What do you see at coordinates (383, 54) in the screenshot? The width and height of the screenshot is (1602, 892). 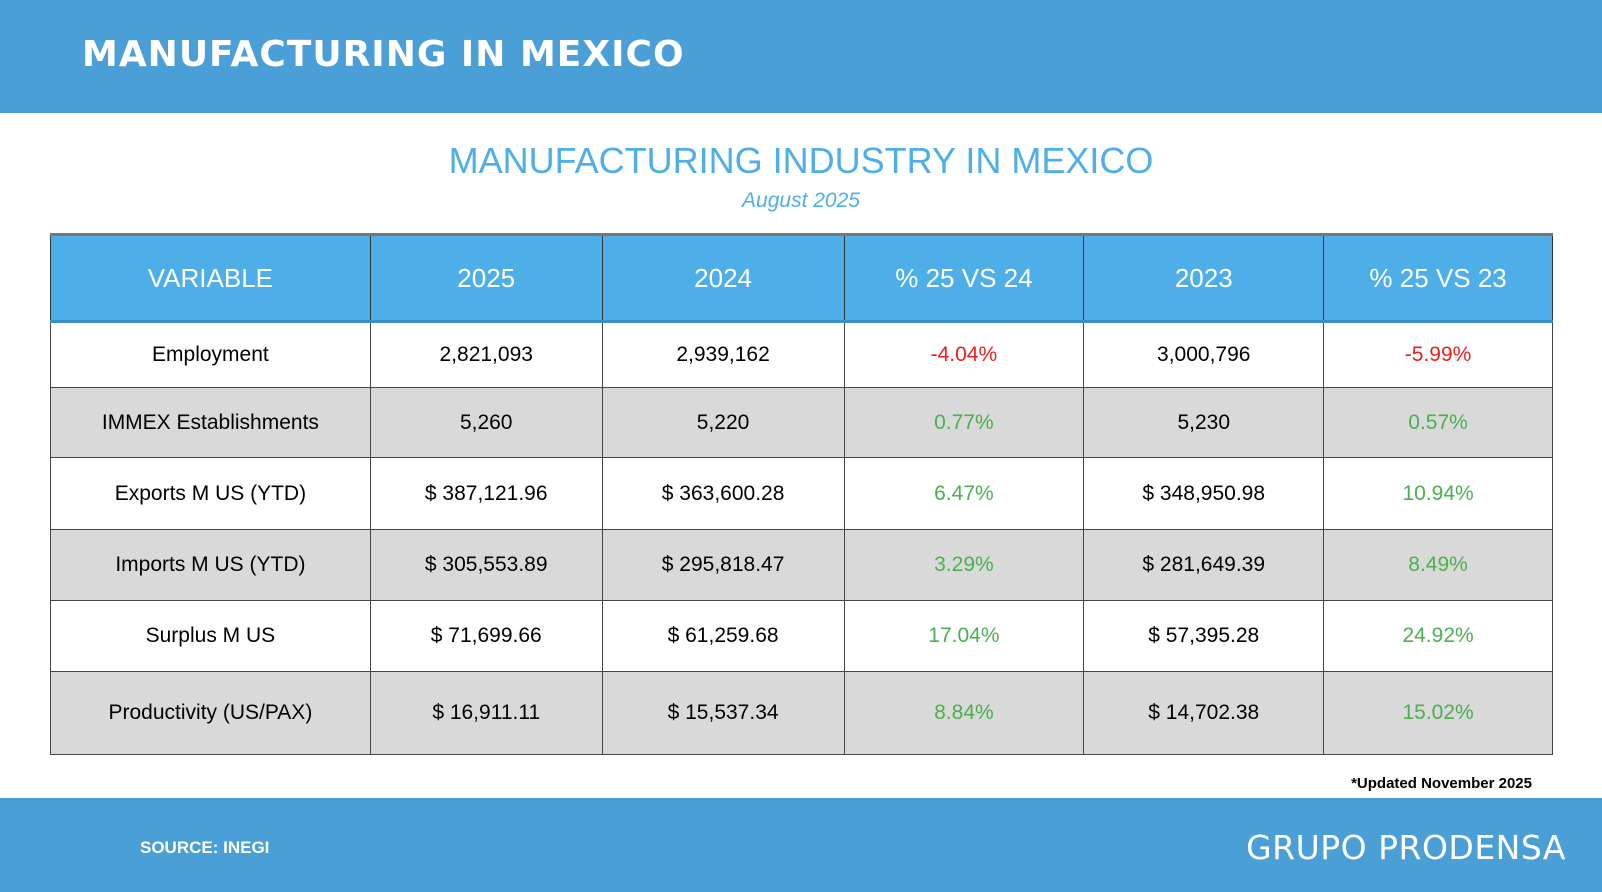 I see `banner-title: MANUFACTURING IN MEXICO` at bounding box center [383, 54].